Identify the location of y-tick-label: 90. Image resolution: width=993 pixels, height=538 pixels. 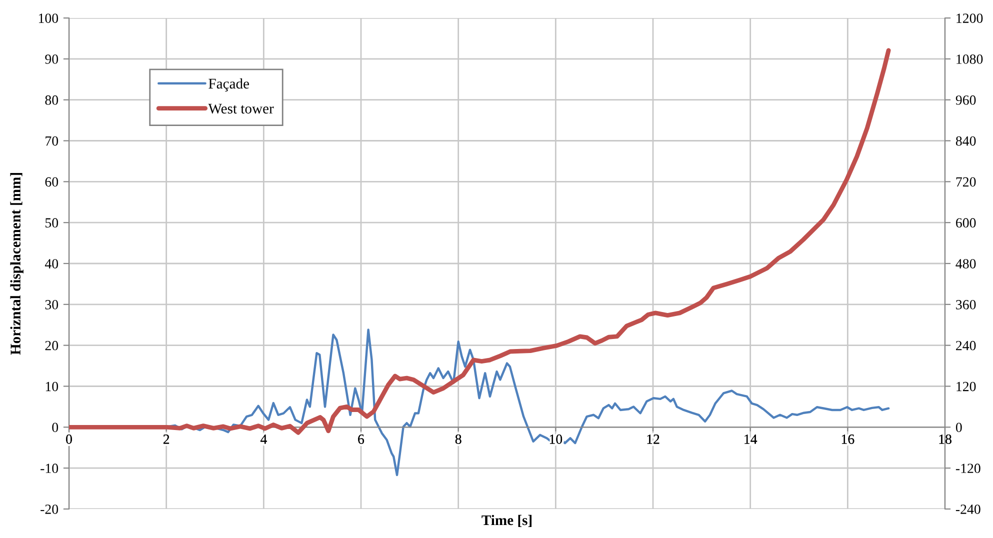
(51, 59).